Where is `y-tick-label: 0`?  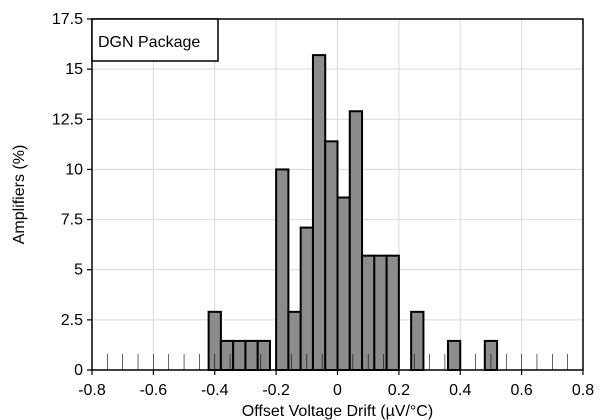 y-tick-label: 0 is located at coordinates (78, 370).